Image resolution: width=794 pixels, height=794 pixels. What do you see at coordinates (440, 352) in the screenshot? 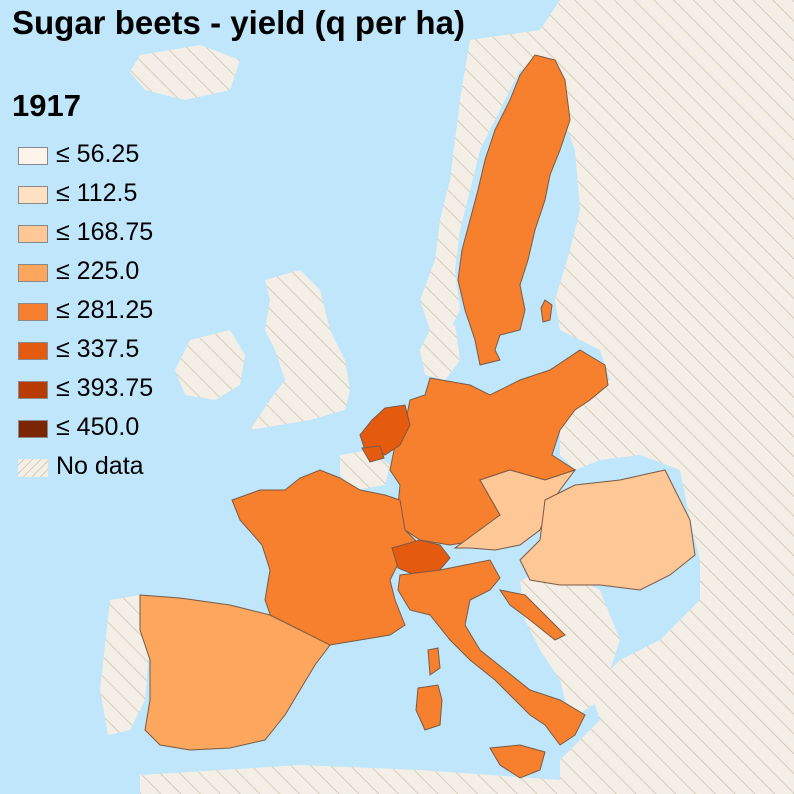
I see `denmark-no-data` at bounding box center [440, 352].